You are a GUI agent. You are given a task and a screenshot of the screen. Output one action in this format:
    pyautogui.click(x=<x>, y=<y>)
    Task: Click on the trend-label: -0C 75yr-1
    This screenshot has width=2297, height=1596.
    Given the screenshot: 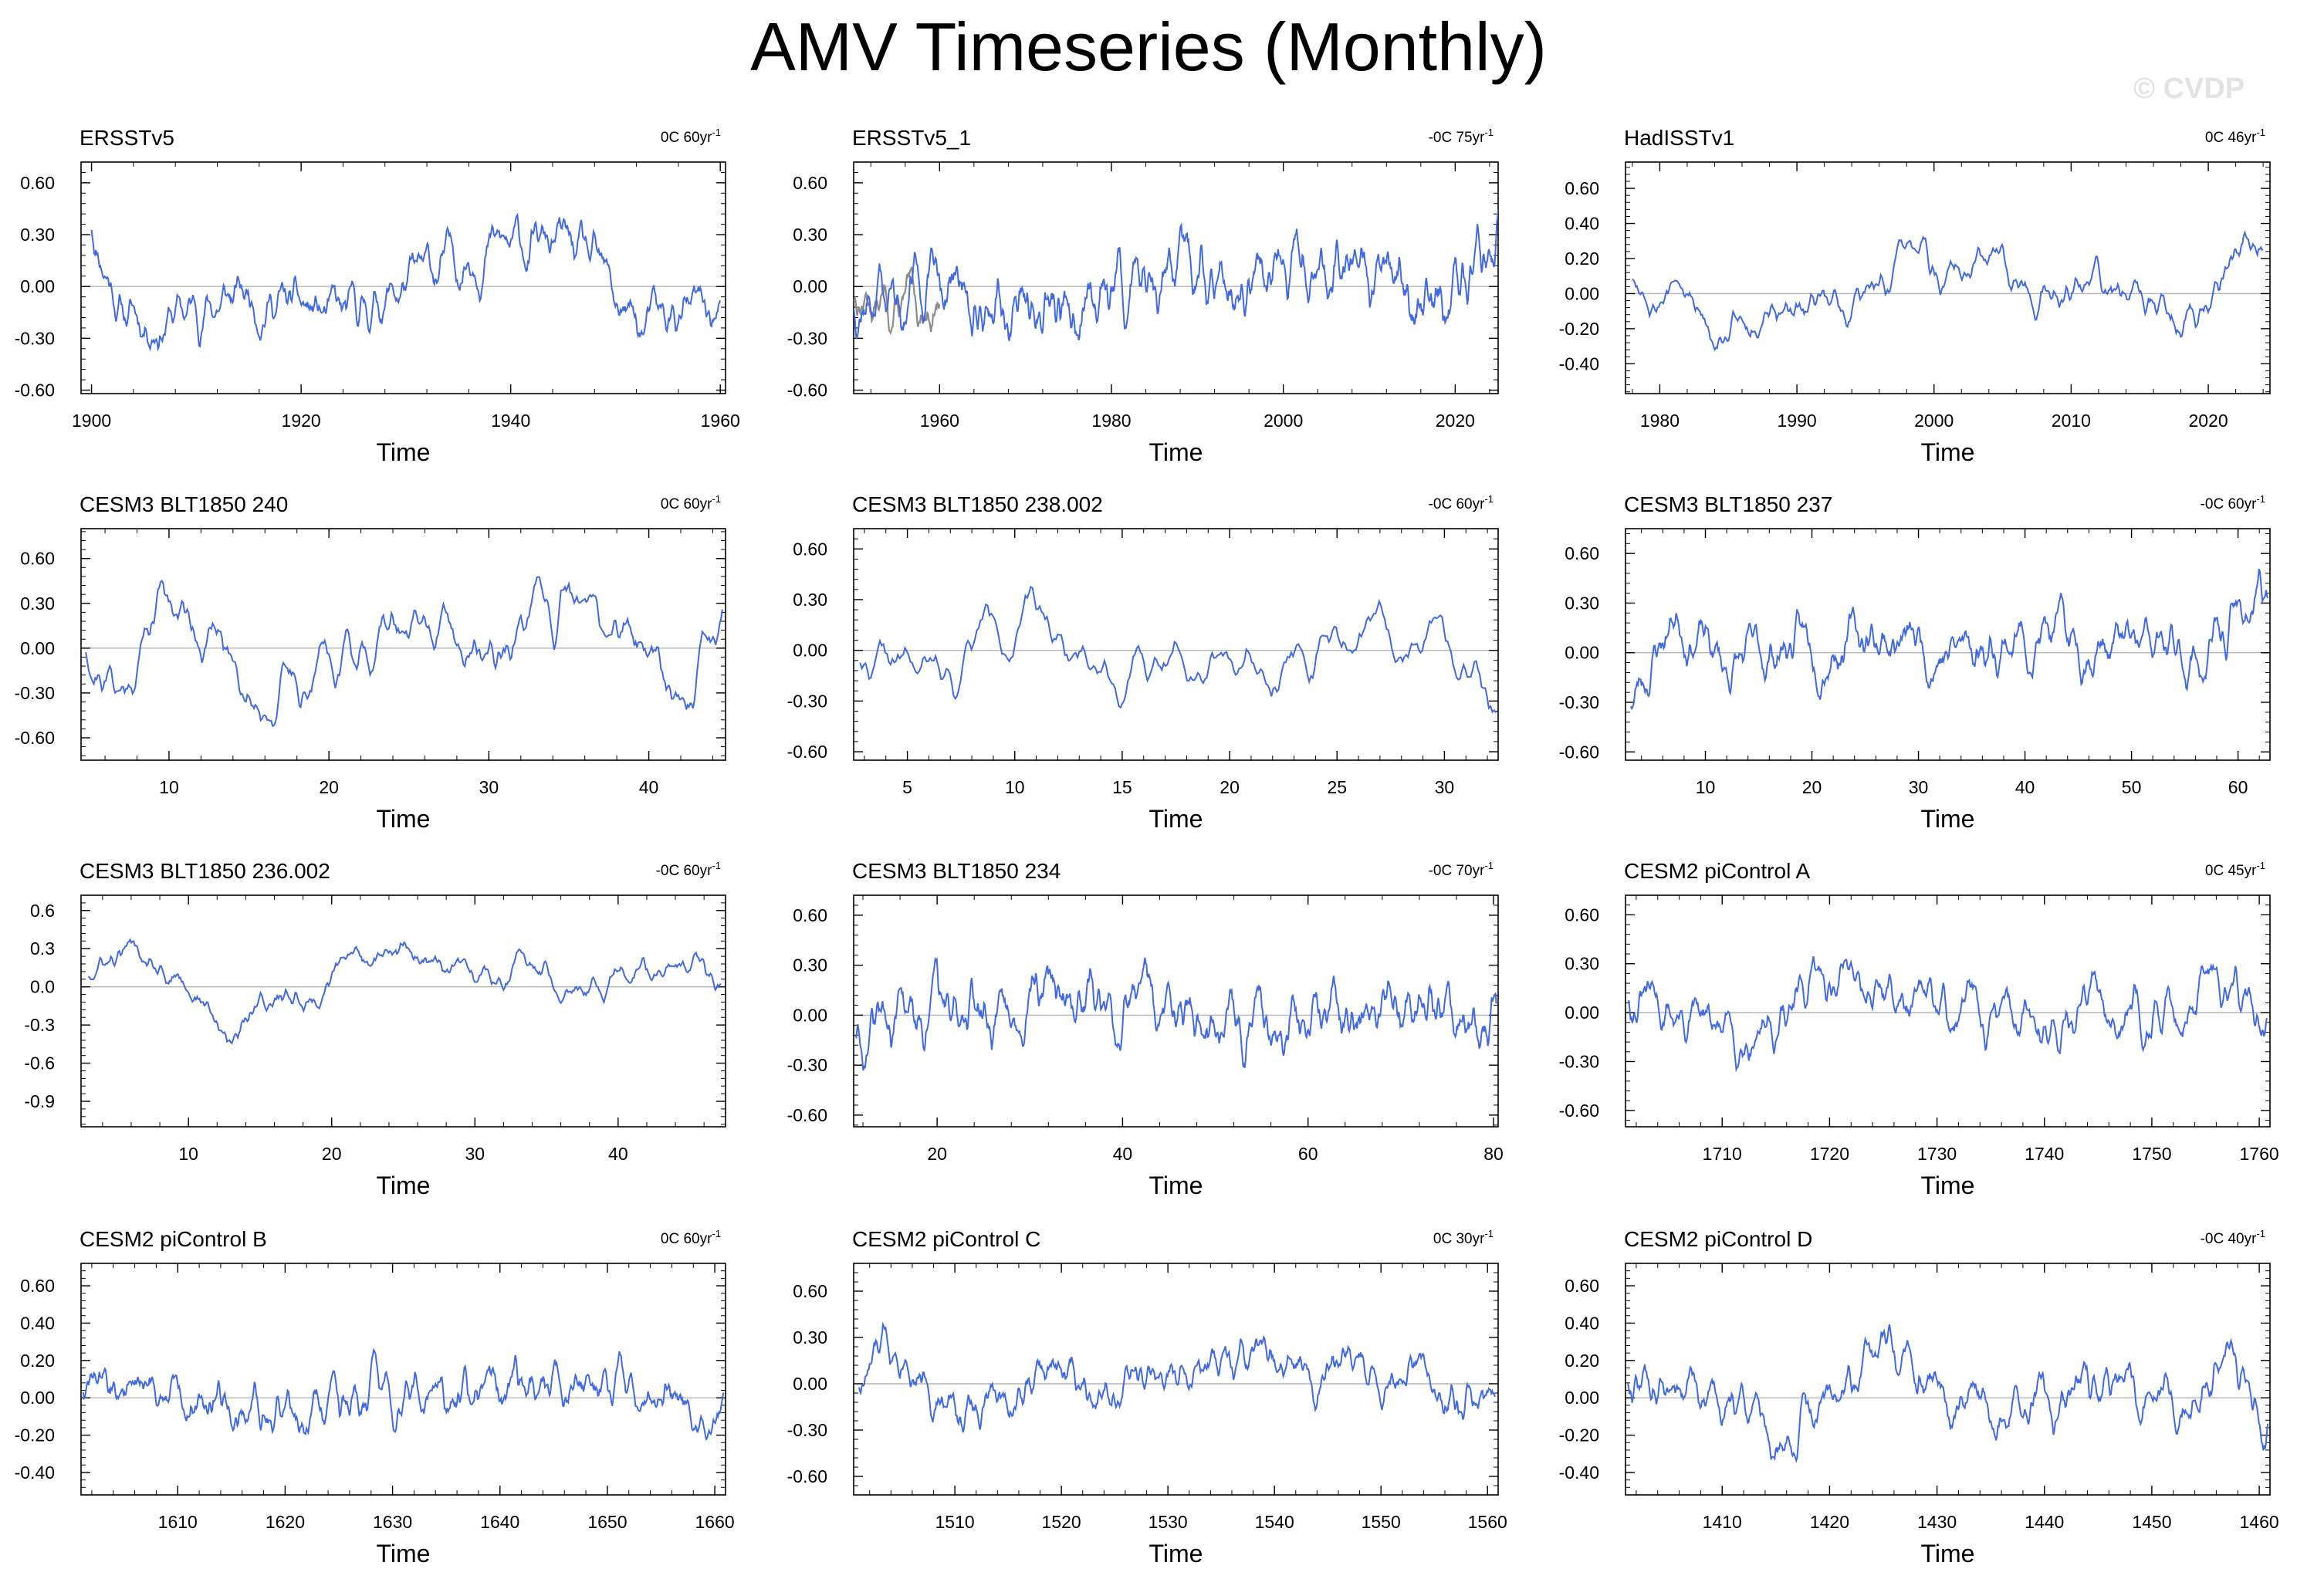 What is the action you would take?
    pyautogui.click(x=1461, y=136)
    